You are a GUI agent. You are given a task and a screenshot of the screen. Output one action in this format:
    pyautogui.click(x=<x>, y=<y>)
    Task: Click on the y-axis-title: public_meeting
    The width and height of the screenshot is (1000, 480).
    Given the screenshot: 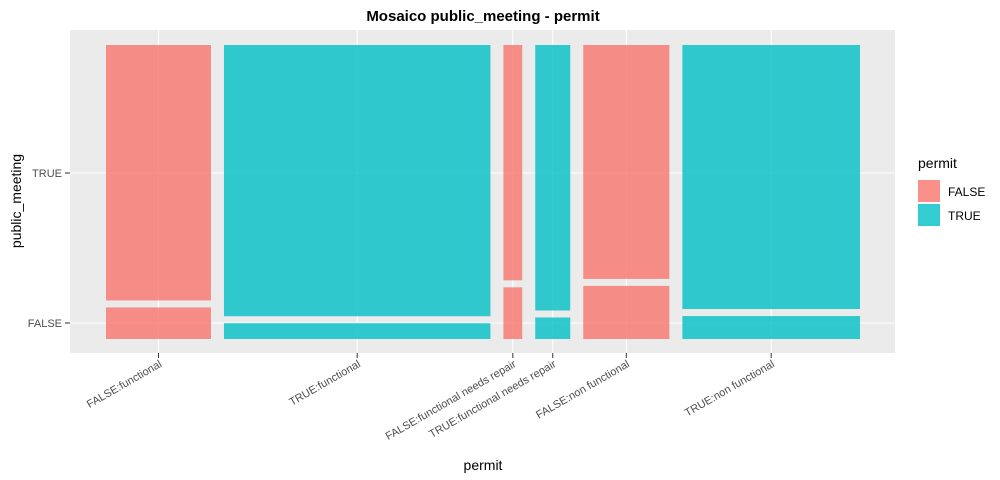 What is the action you would take?
    pyautogui.click(x=16, y=201)
    